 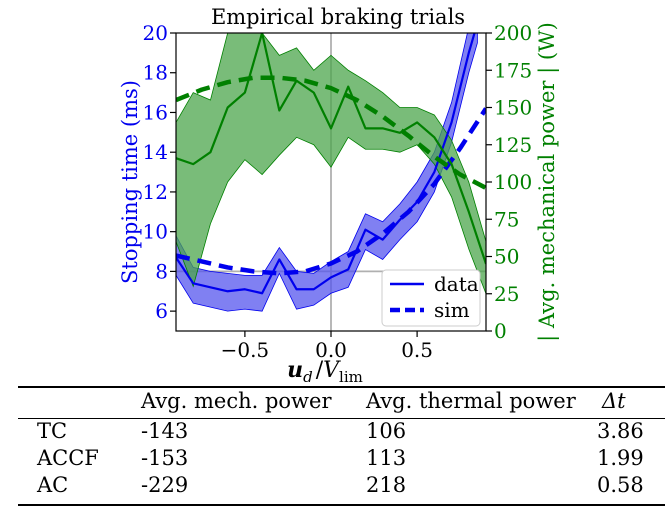 What do you see at coordinates (341, 505) in the screenshot?
I see `table-bottom-rule` at bounding box center [341, 505].